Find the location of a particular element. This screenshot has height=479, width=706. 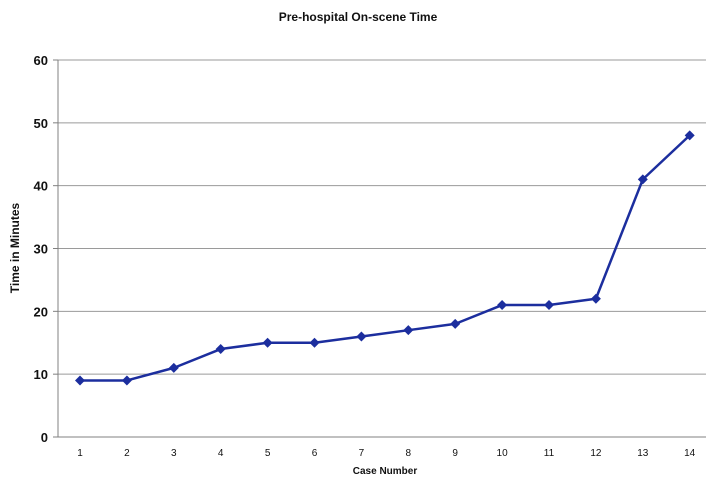

y-axis-ticks: 0 10 20 30 40 50 60 is located at coordinates (46, 249).